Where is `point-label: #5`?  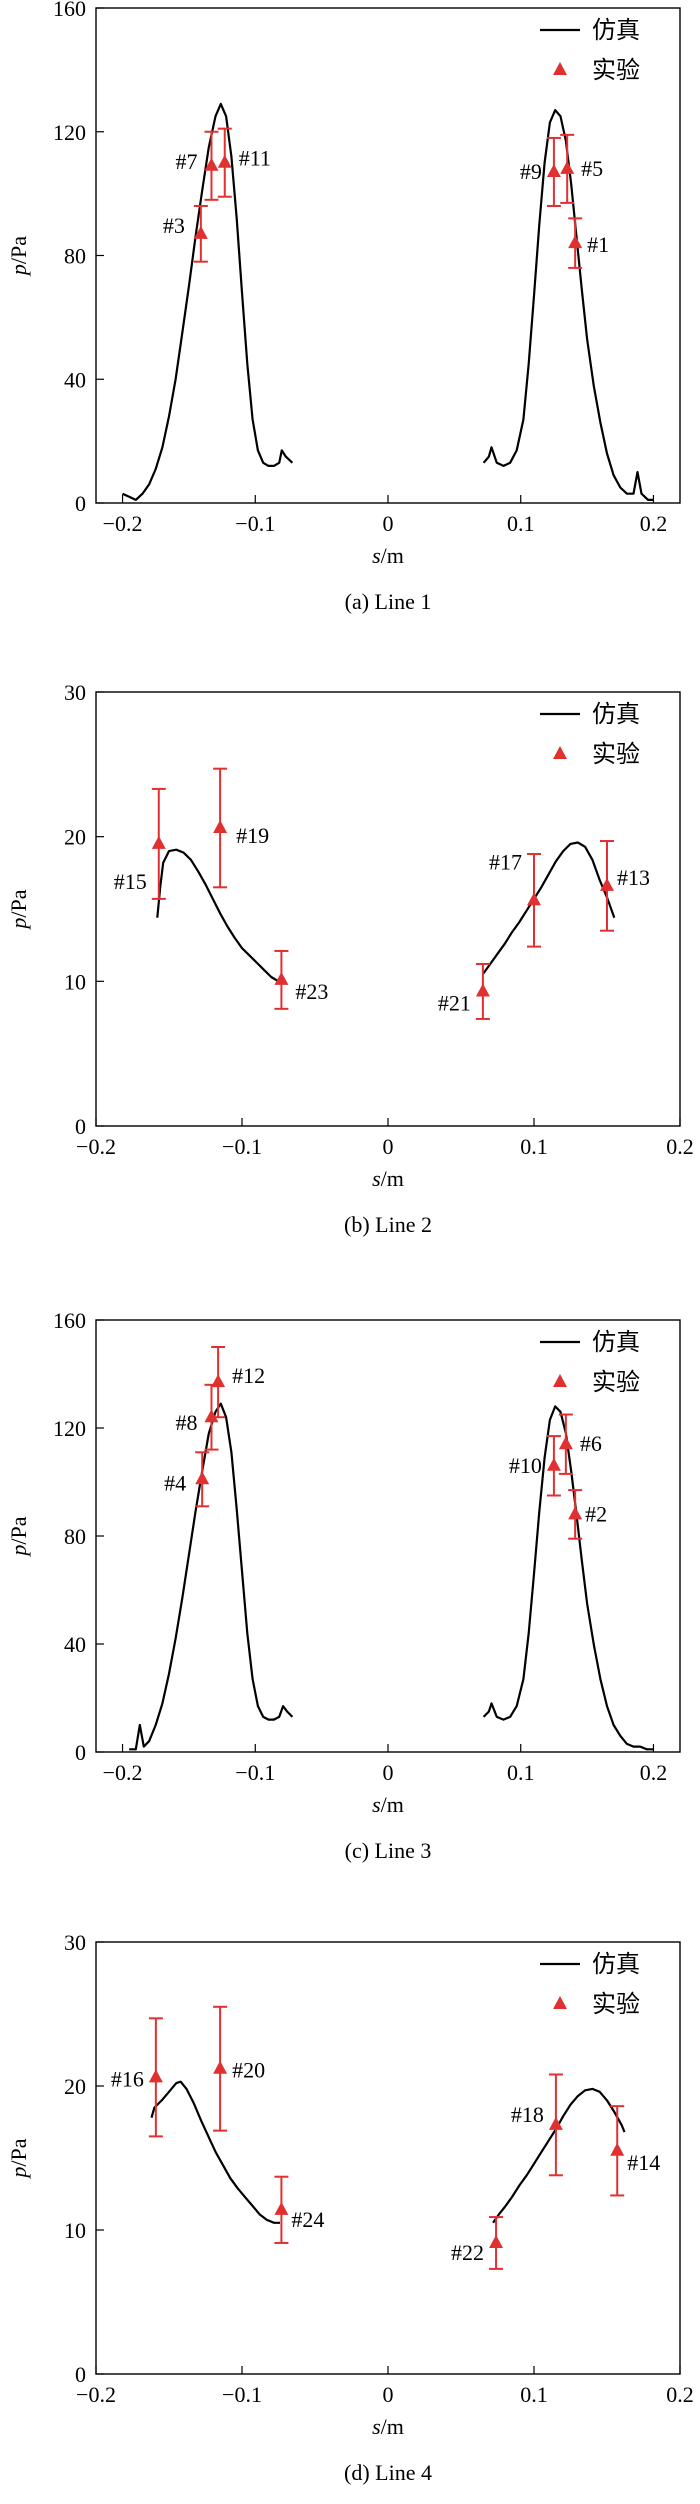 point-label: #5 is located at coordinates (592, 168).